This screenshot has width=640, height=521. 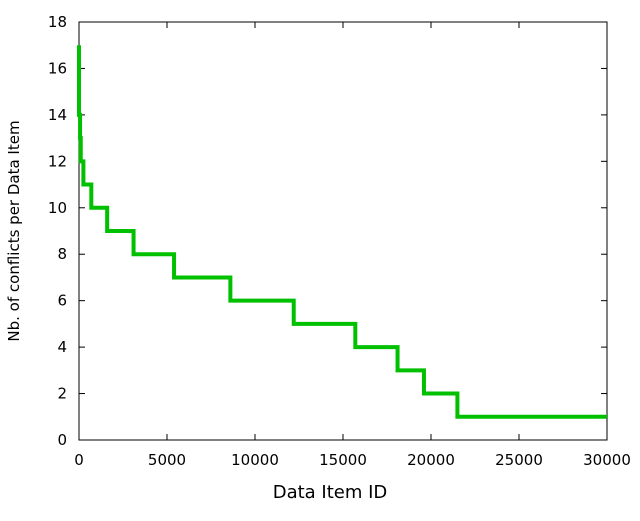 What do you see at coordinates (57, 115) in the screenshot?
I see `y-tick-label: 14` at bounding box center [57, 115].